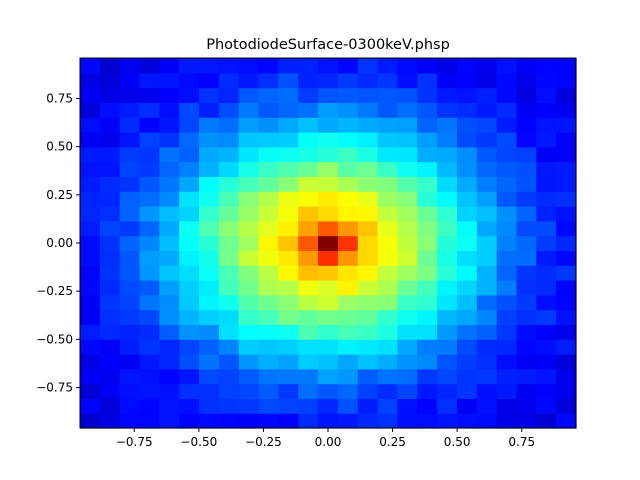  I want to click on x-axis-ticks: −0.75 −0.50 −0.25 0.00 0.25 0.50 0.75, so click(325, 438).